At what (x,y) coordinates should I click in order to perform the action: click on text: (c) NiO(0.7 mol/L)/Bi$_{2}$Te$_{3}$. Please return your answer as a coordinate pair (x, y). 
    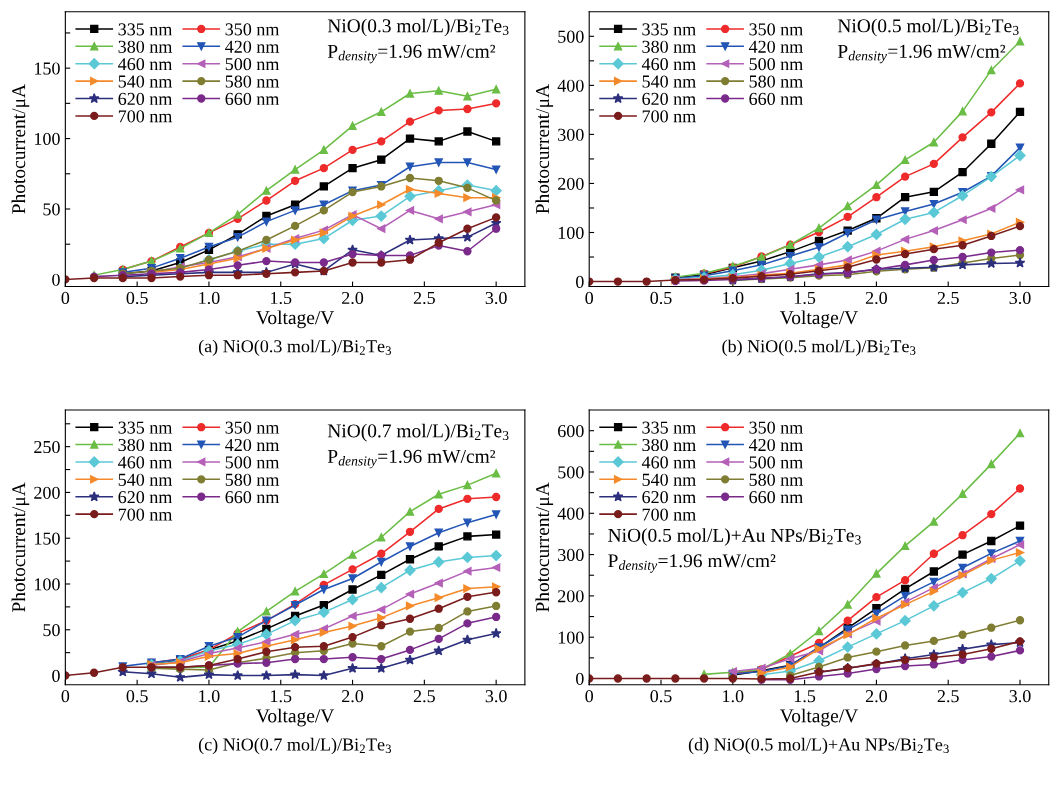
    Looking at the image, I should click on (295, 746).